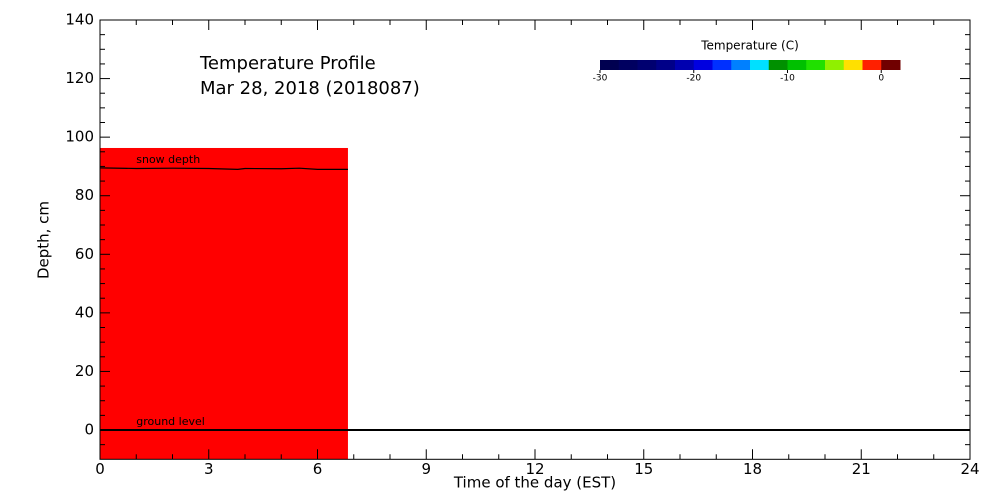 The width and height of the screenshot is (1000, 500). I want to click on colorbar-tick-label: -20, so click(693, 79).